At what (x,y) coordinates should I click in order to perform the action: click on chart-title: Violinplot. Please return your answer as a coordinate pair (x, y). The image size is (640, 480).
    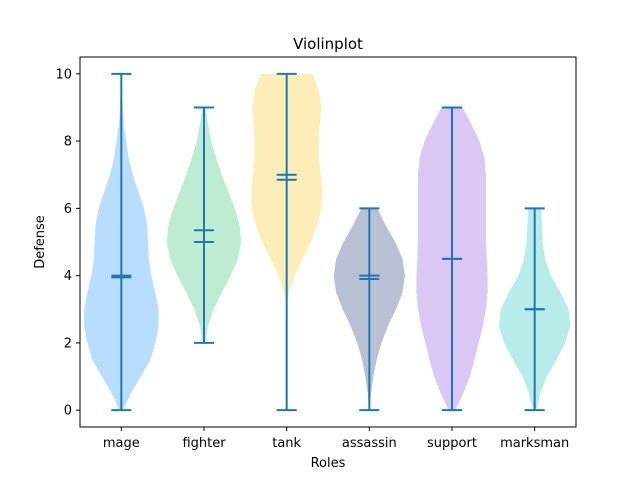
    Looking at the image, I should click on (328, 44).